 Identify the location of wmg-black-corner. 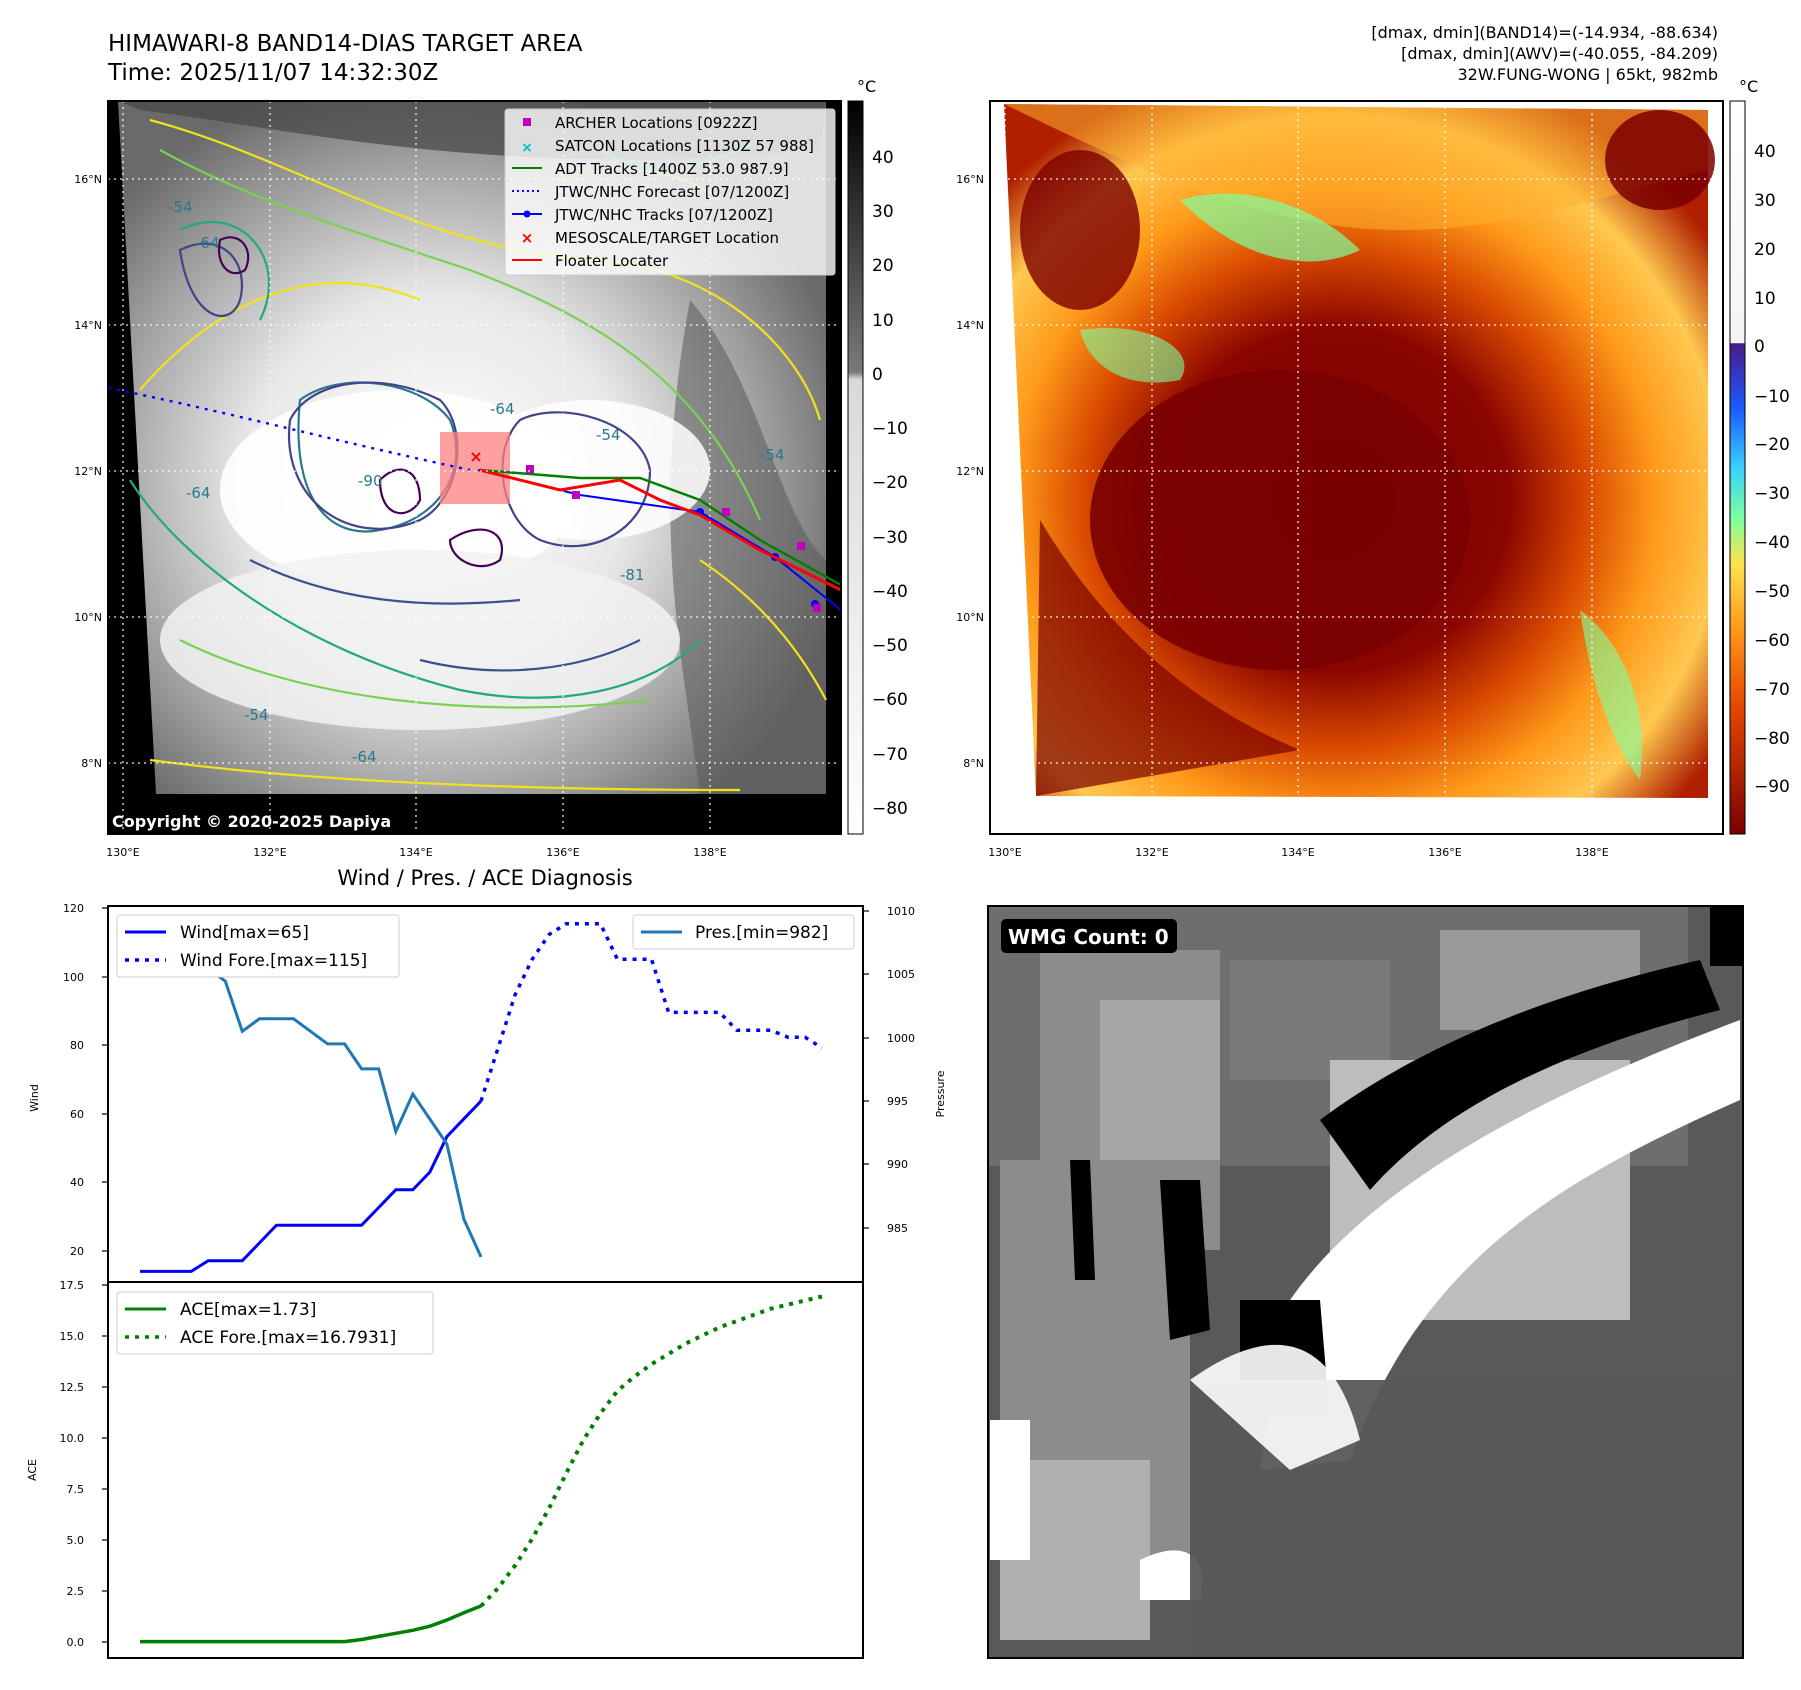
(1726, 936).